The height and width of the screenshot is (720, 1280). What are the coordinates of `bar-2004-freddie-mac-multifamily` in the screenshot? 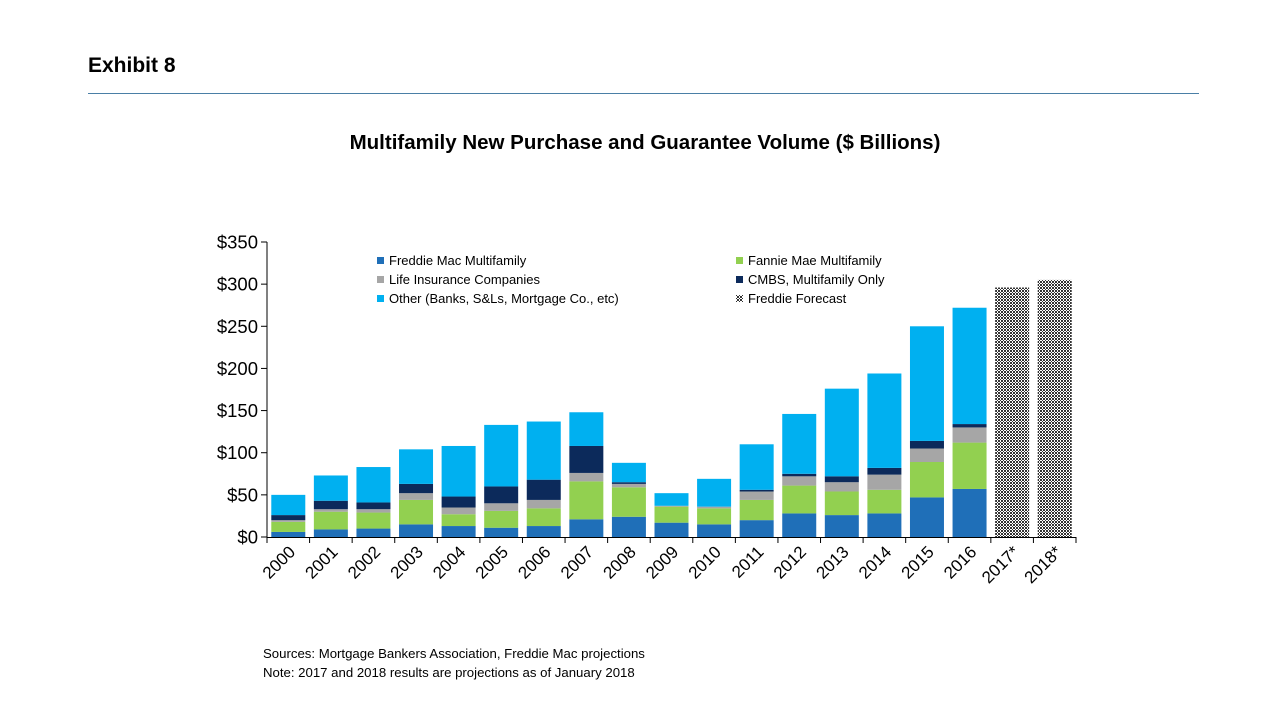 It's located at (458, 531).